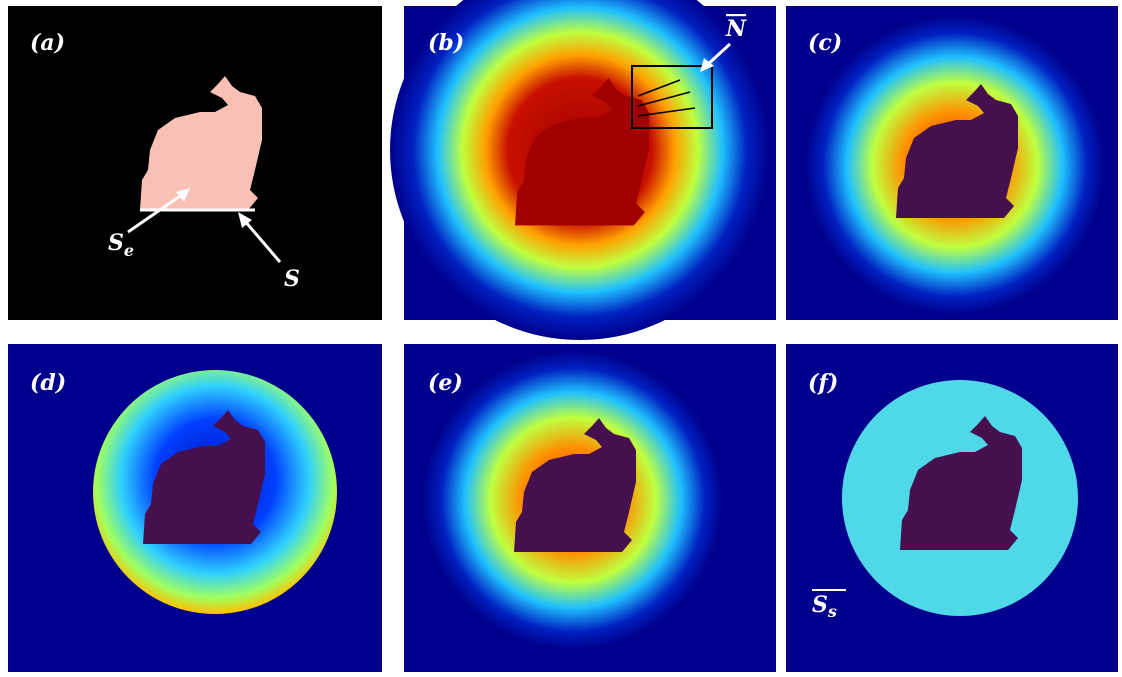  What do you see at coordinates (736, 29) in the screenshot?
I see `annotation: N` at bounding box center [736, 29].